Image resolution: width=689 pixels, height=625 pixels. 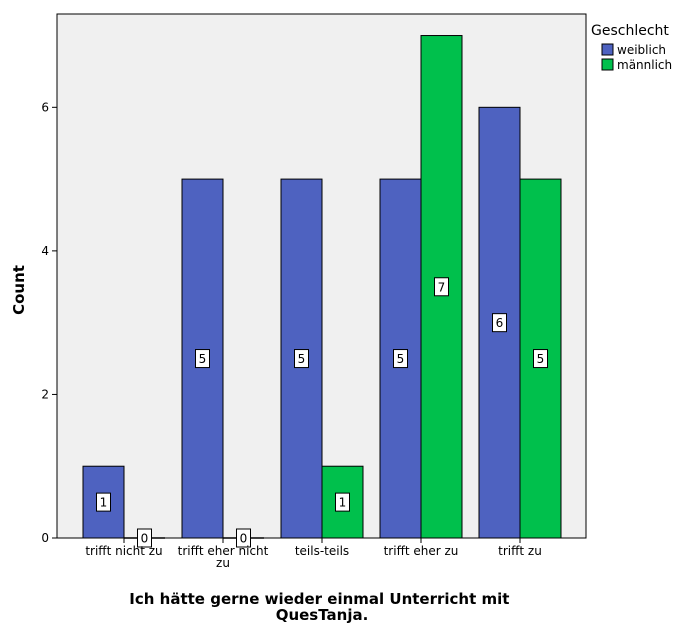 What do you see at coordinates (322, 551) in the screenshot?
I see `x-tick-label-2: teils-teils` at bounding box center [322, 551].